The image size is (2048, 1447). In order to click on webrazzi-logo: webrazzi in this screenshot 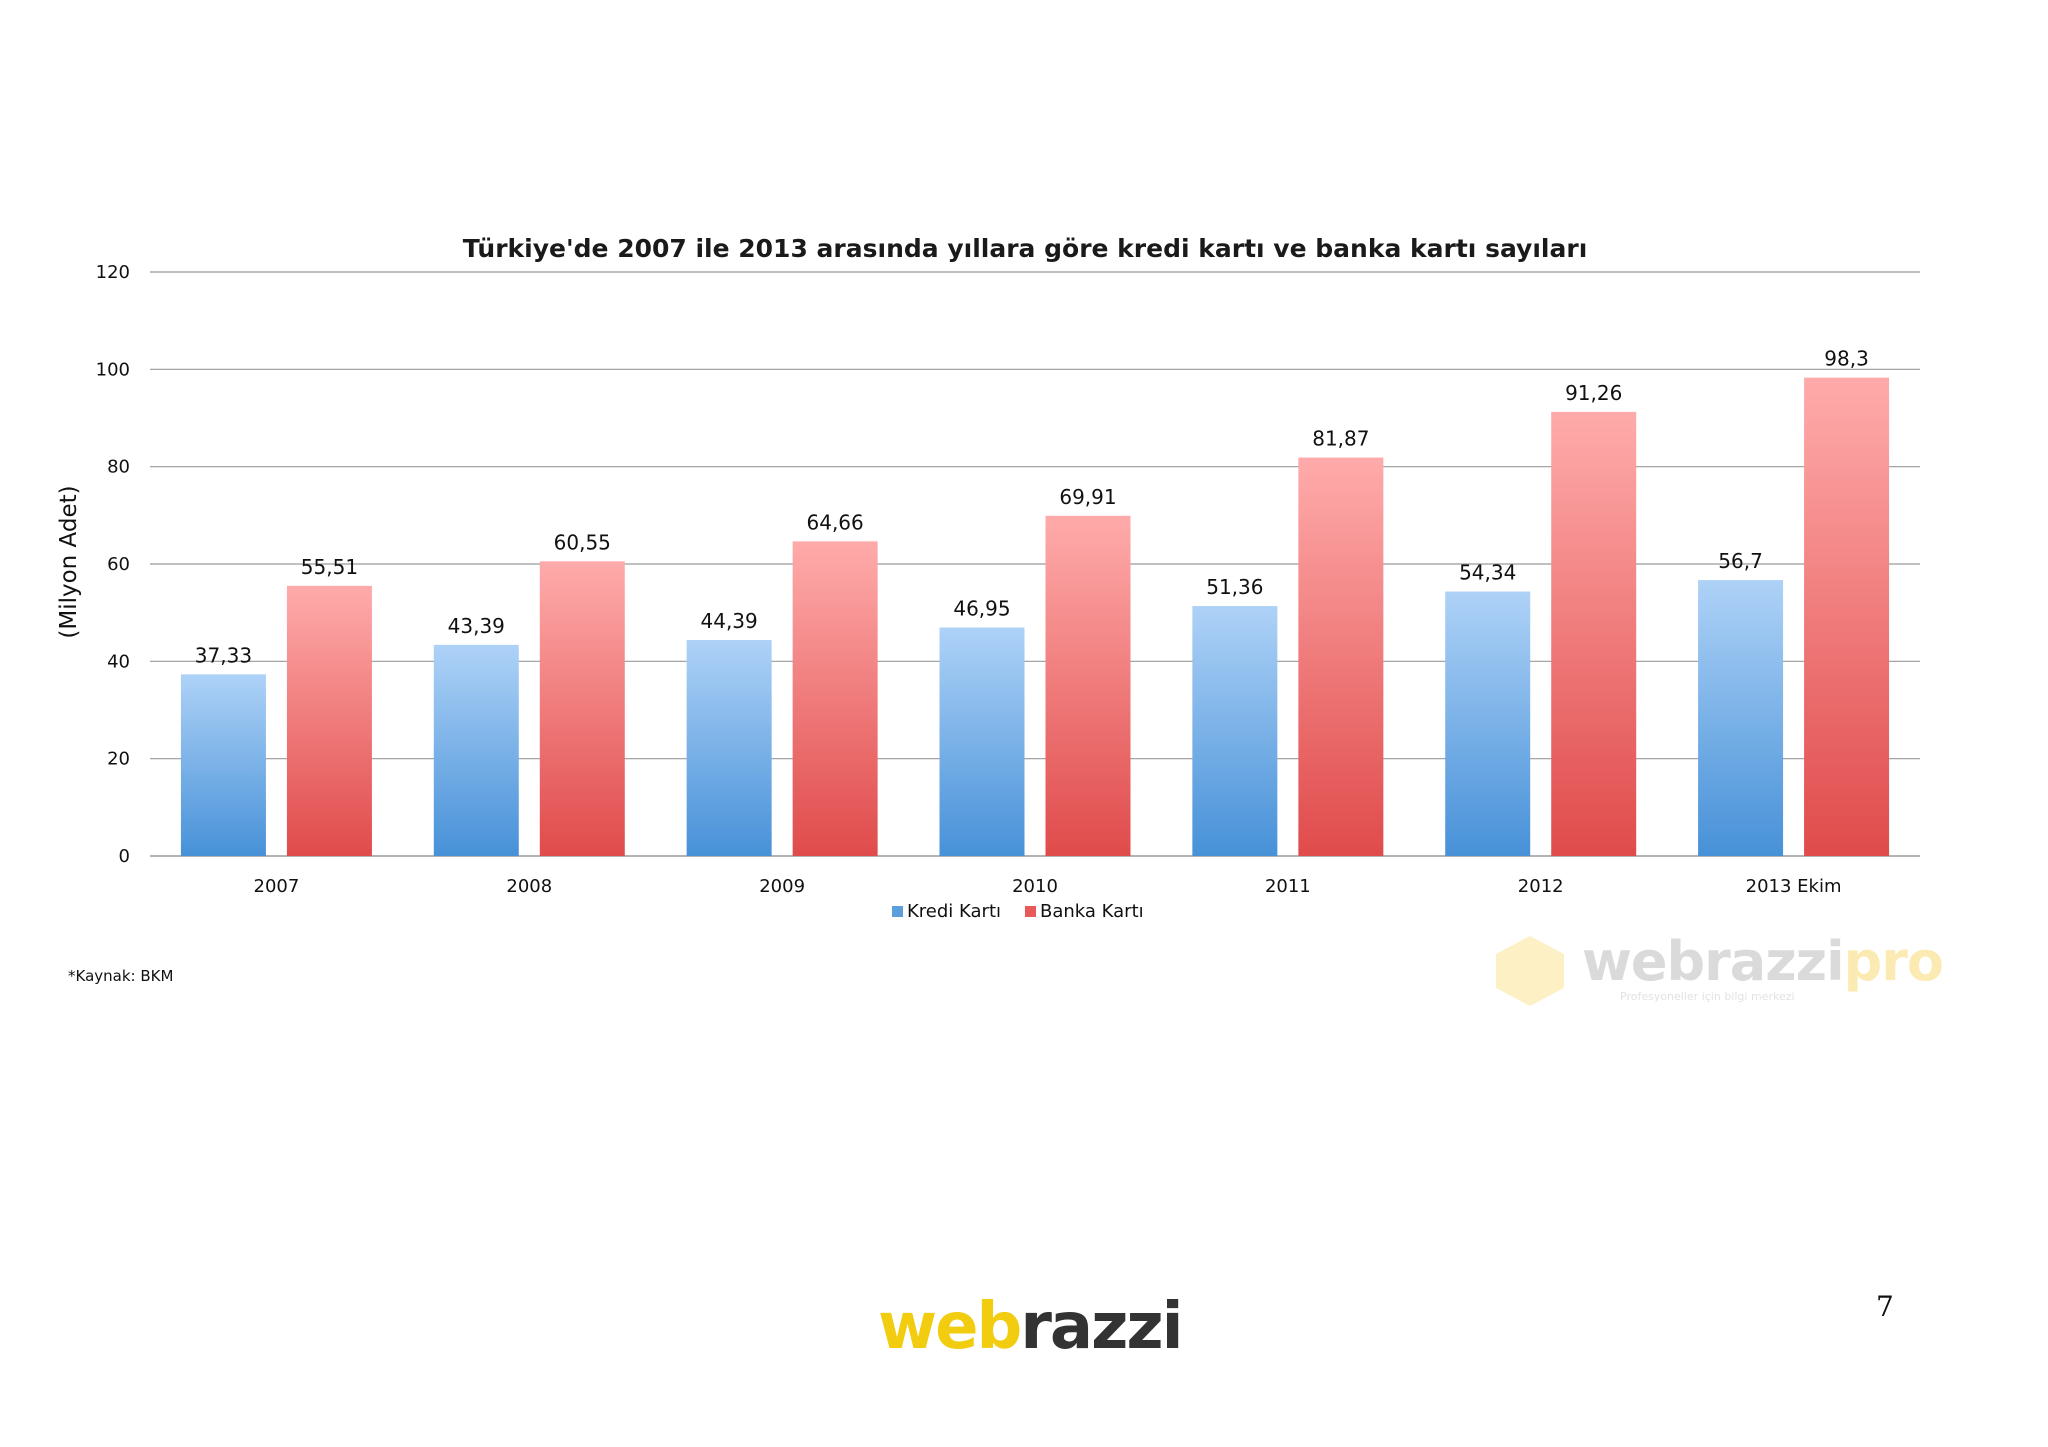, I will do `click(1031, 1327)`.